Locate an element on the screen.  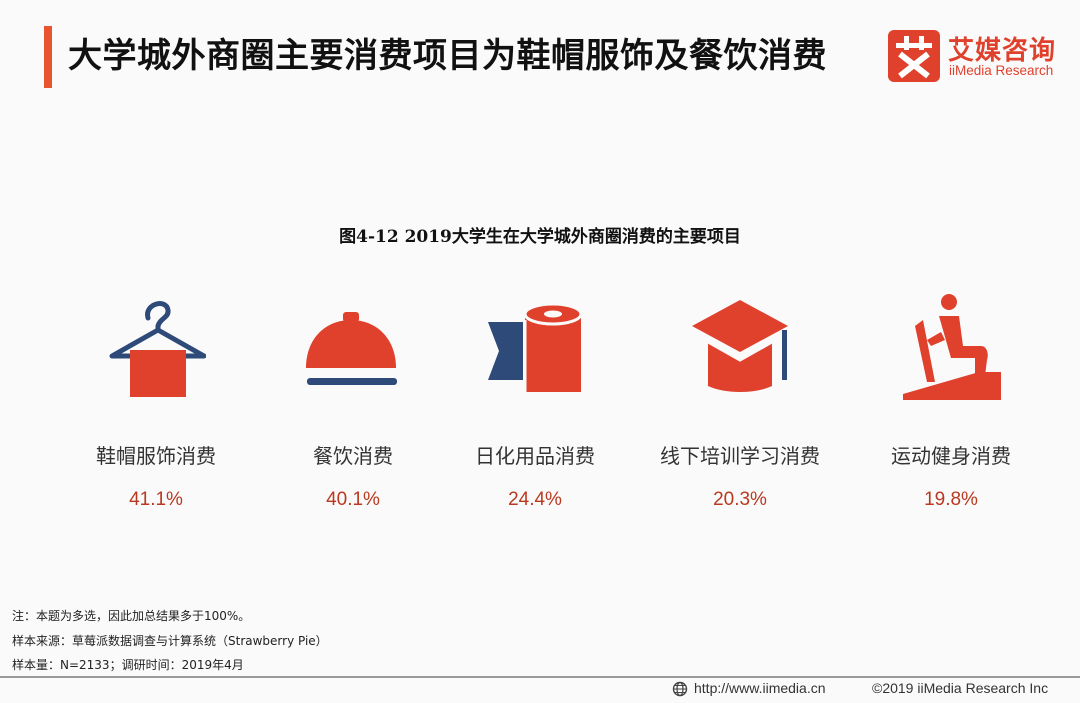
exercise-bike-icon is located at coordinates (952, 347).